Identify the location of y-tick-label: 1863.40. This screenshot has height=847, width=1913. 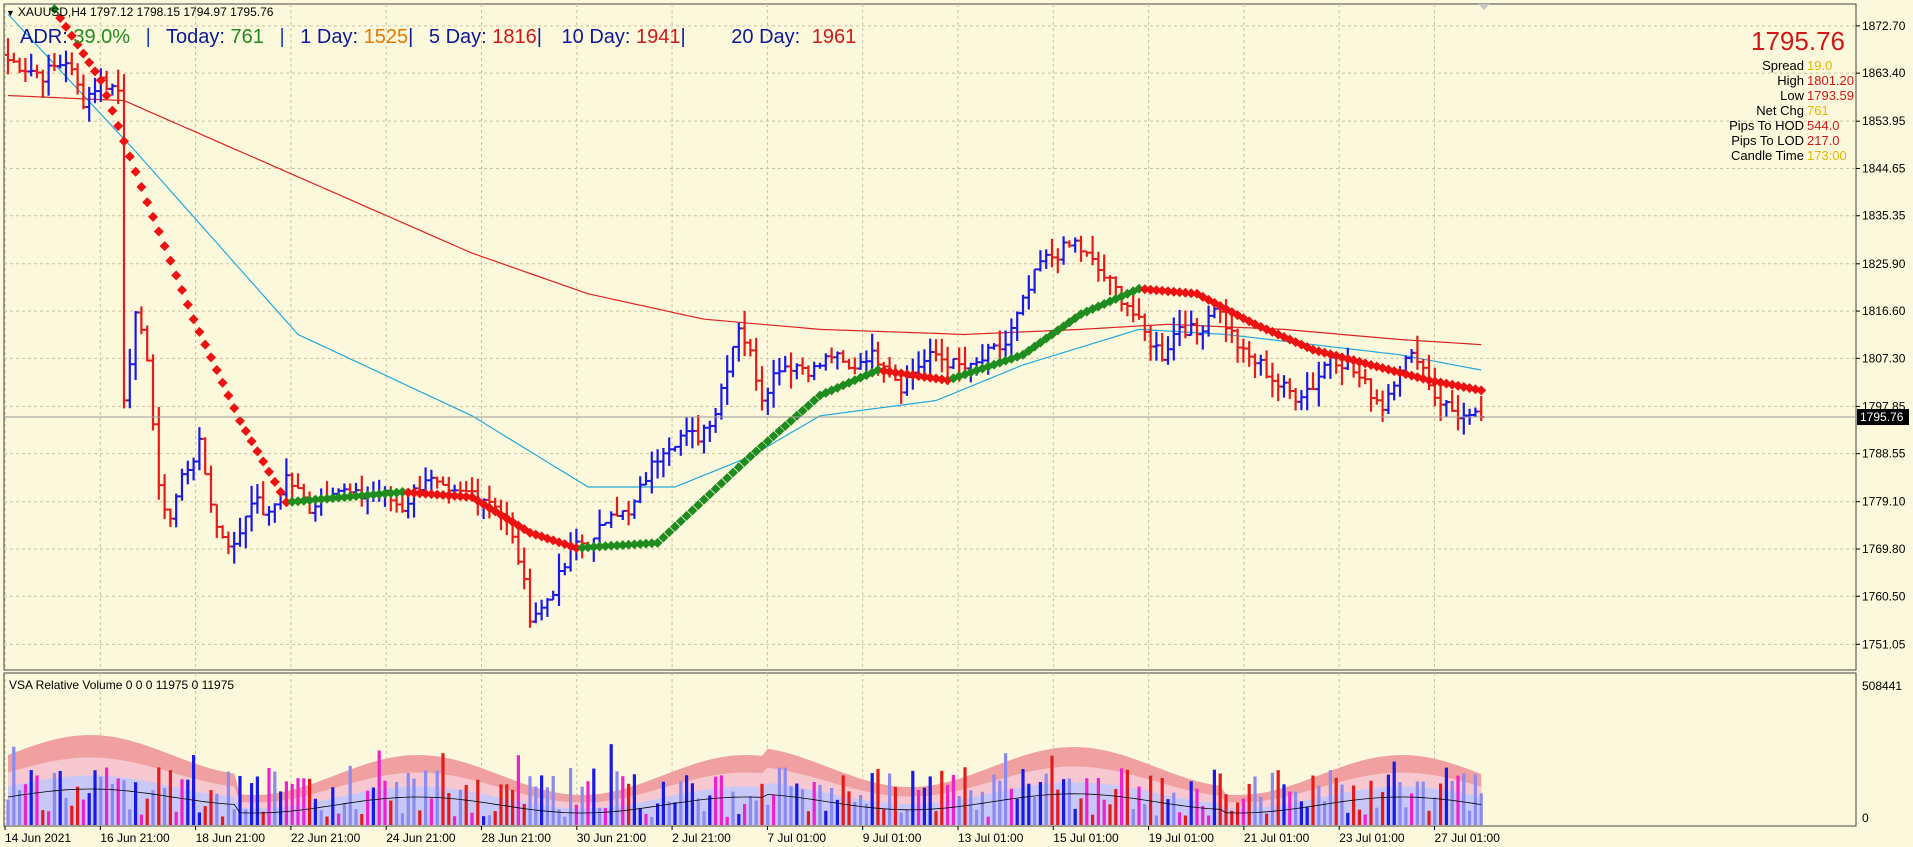
(1884, 73).